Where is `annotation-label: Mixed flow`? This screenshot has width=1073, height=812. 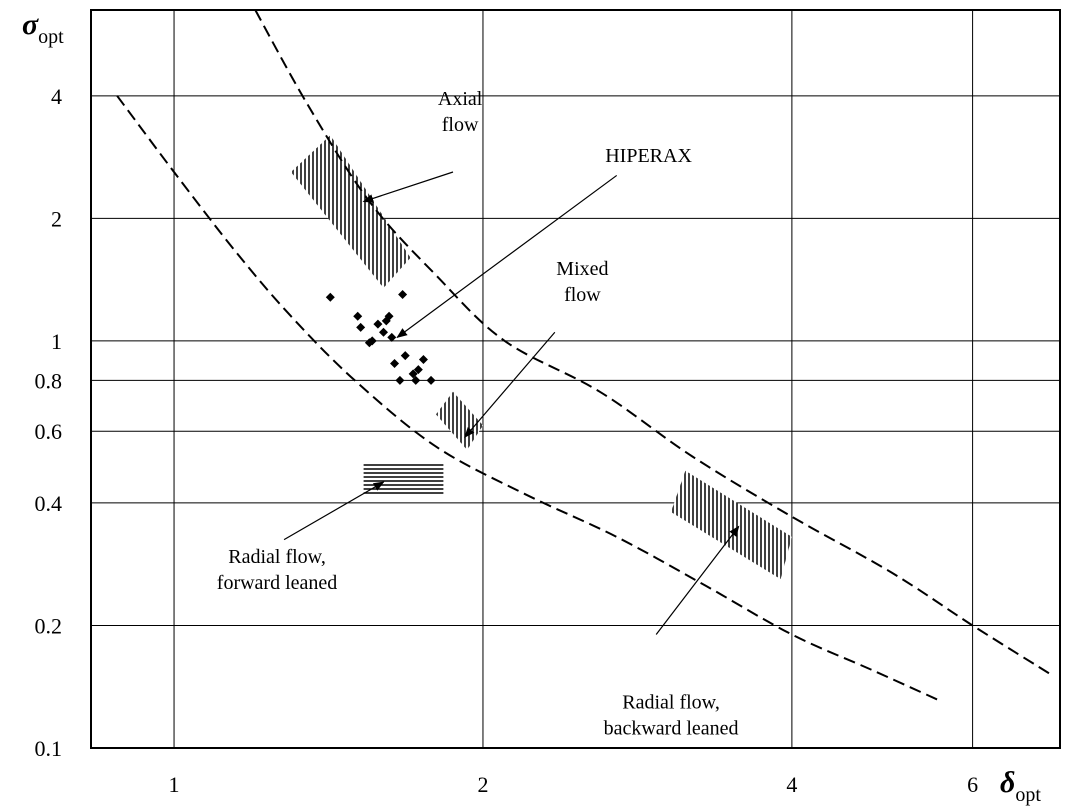
annotation-label: Mixed flow is located at coordinates (582, 282).